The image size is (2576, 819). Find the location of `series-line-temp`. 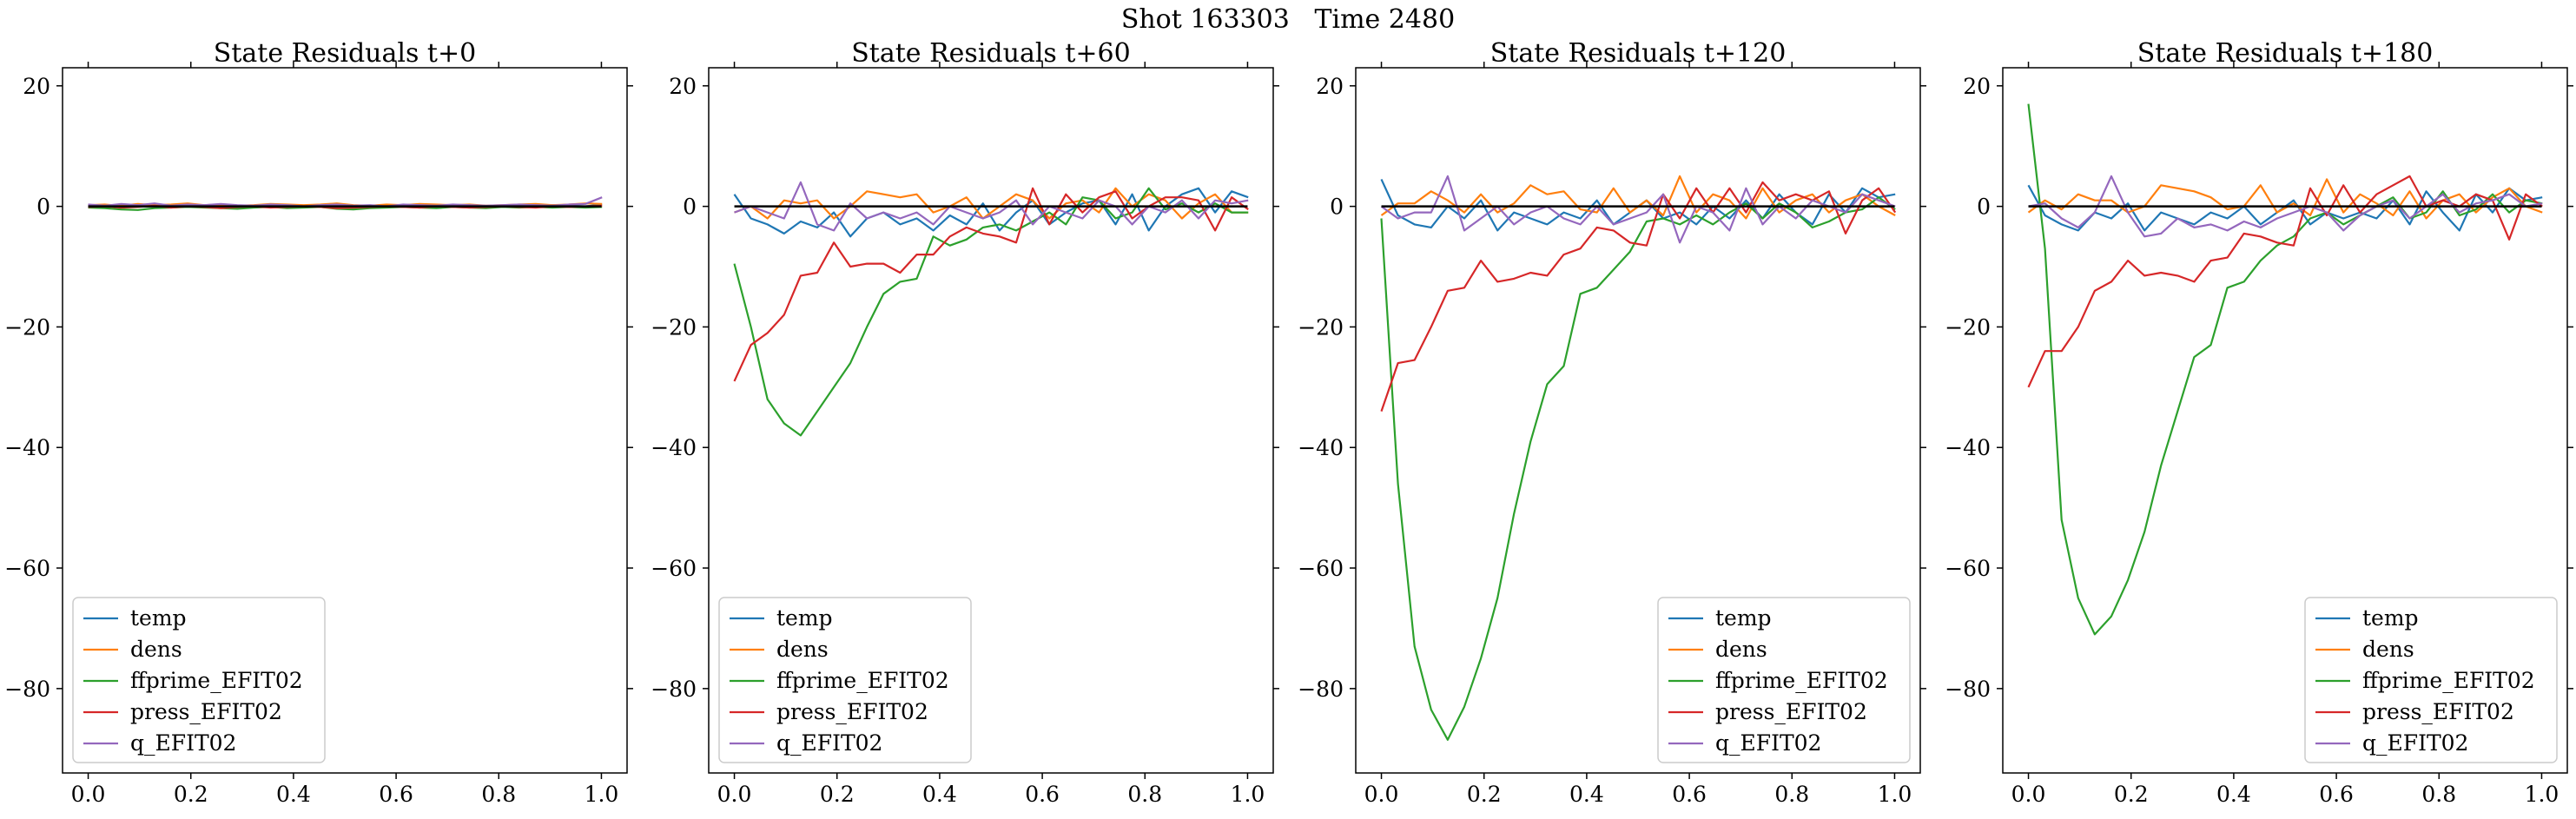

series-line-temp is located at coordinates (1638, 205).